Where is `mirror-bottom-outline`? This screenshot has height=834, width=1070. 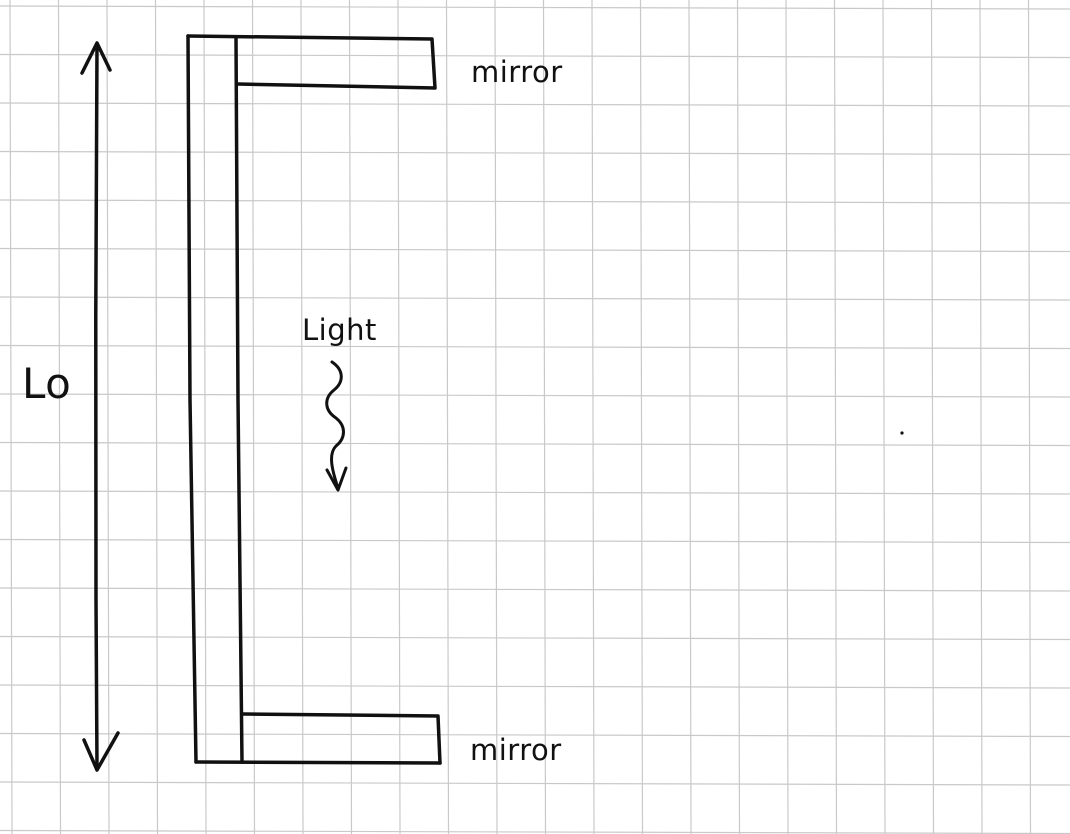
mirror-bottom-outline is located at coordinates (341, 738).